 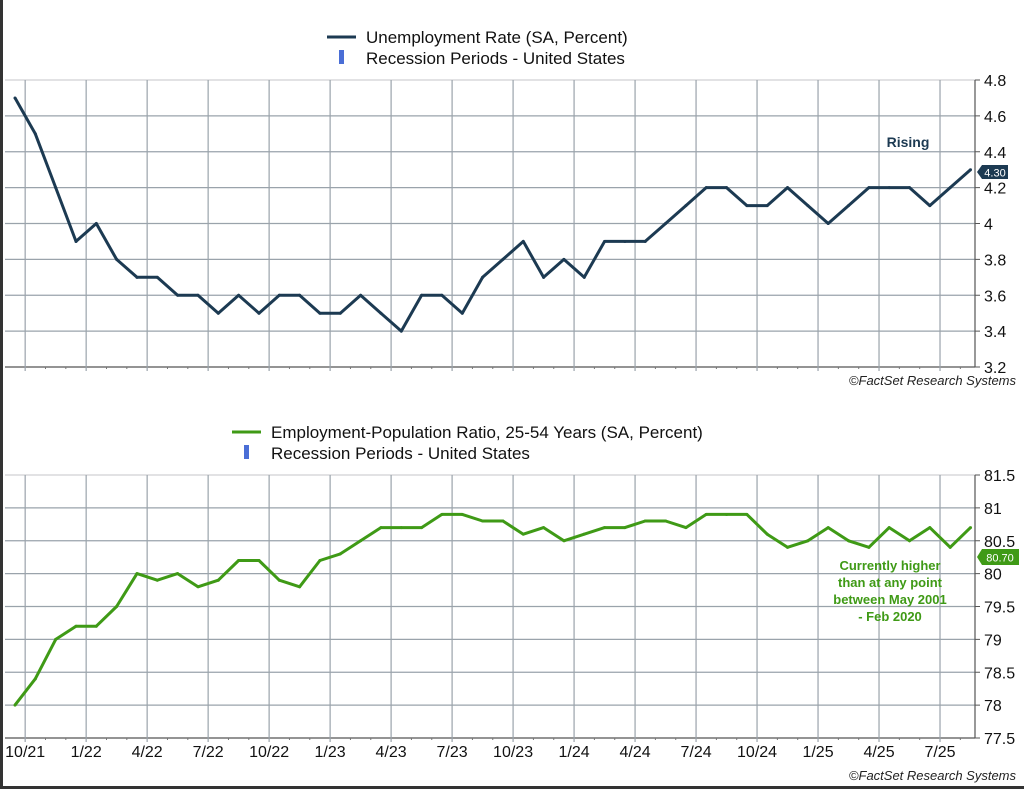 What do you see at coordinates (992, 172) in the screenshot?
I see `last-value-badge-unemployment: 4.30` at bounding box center [992, 172].